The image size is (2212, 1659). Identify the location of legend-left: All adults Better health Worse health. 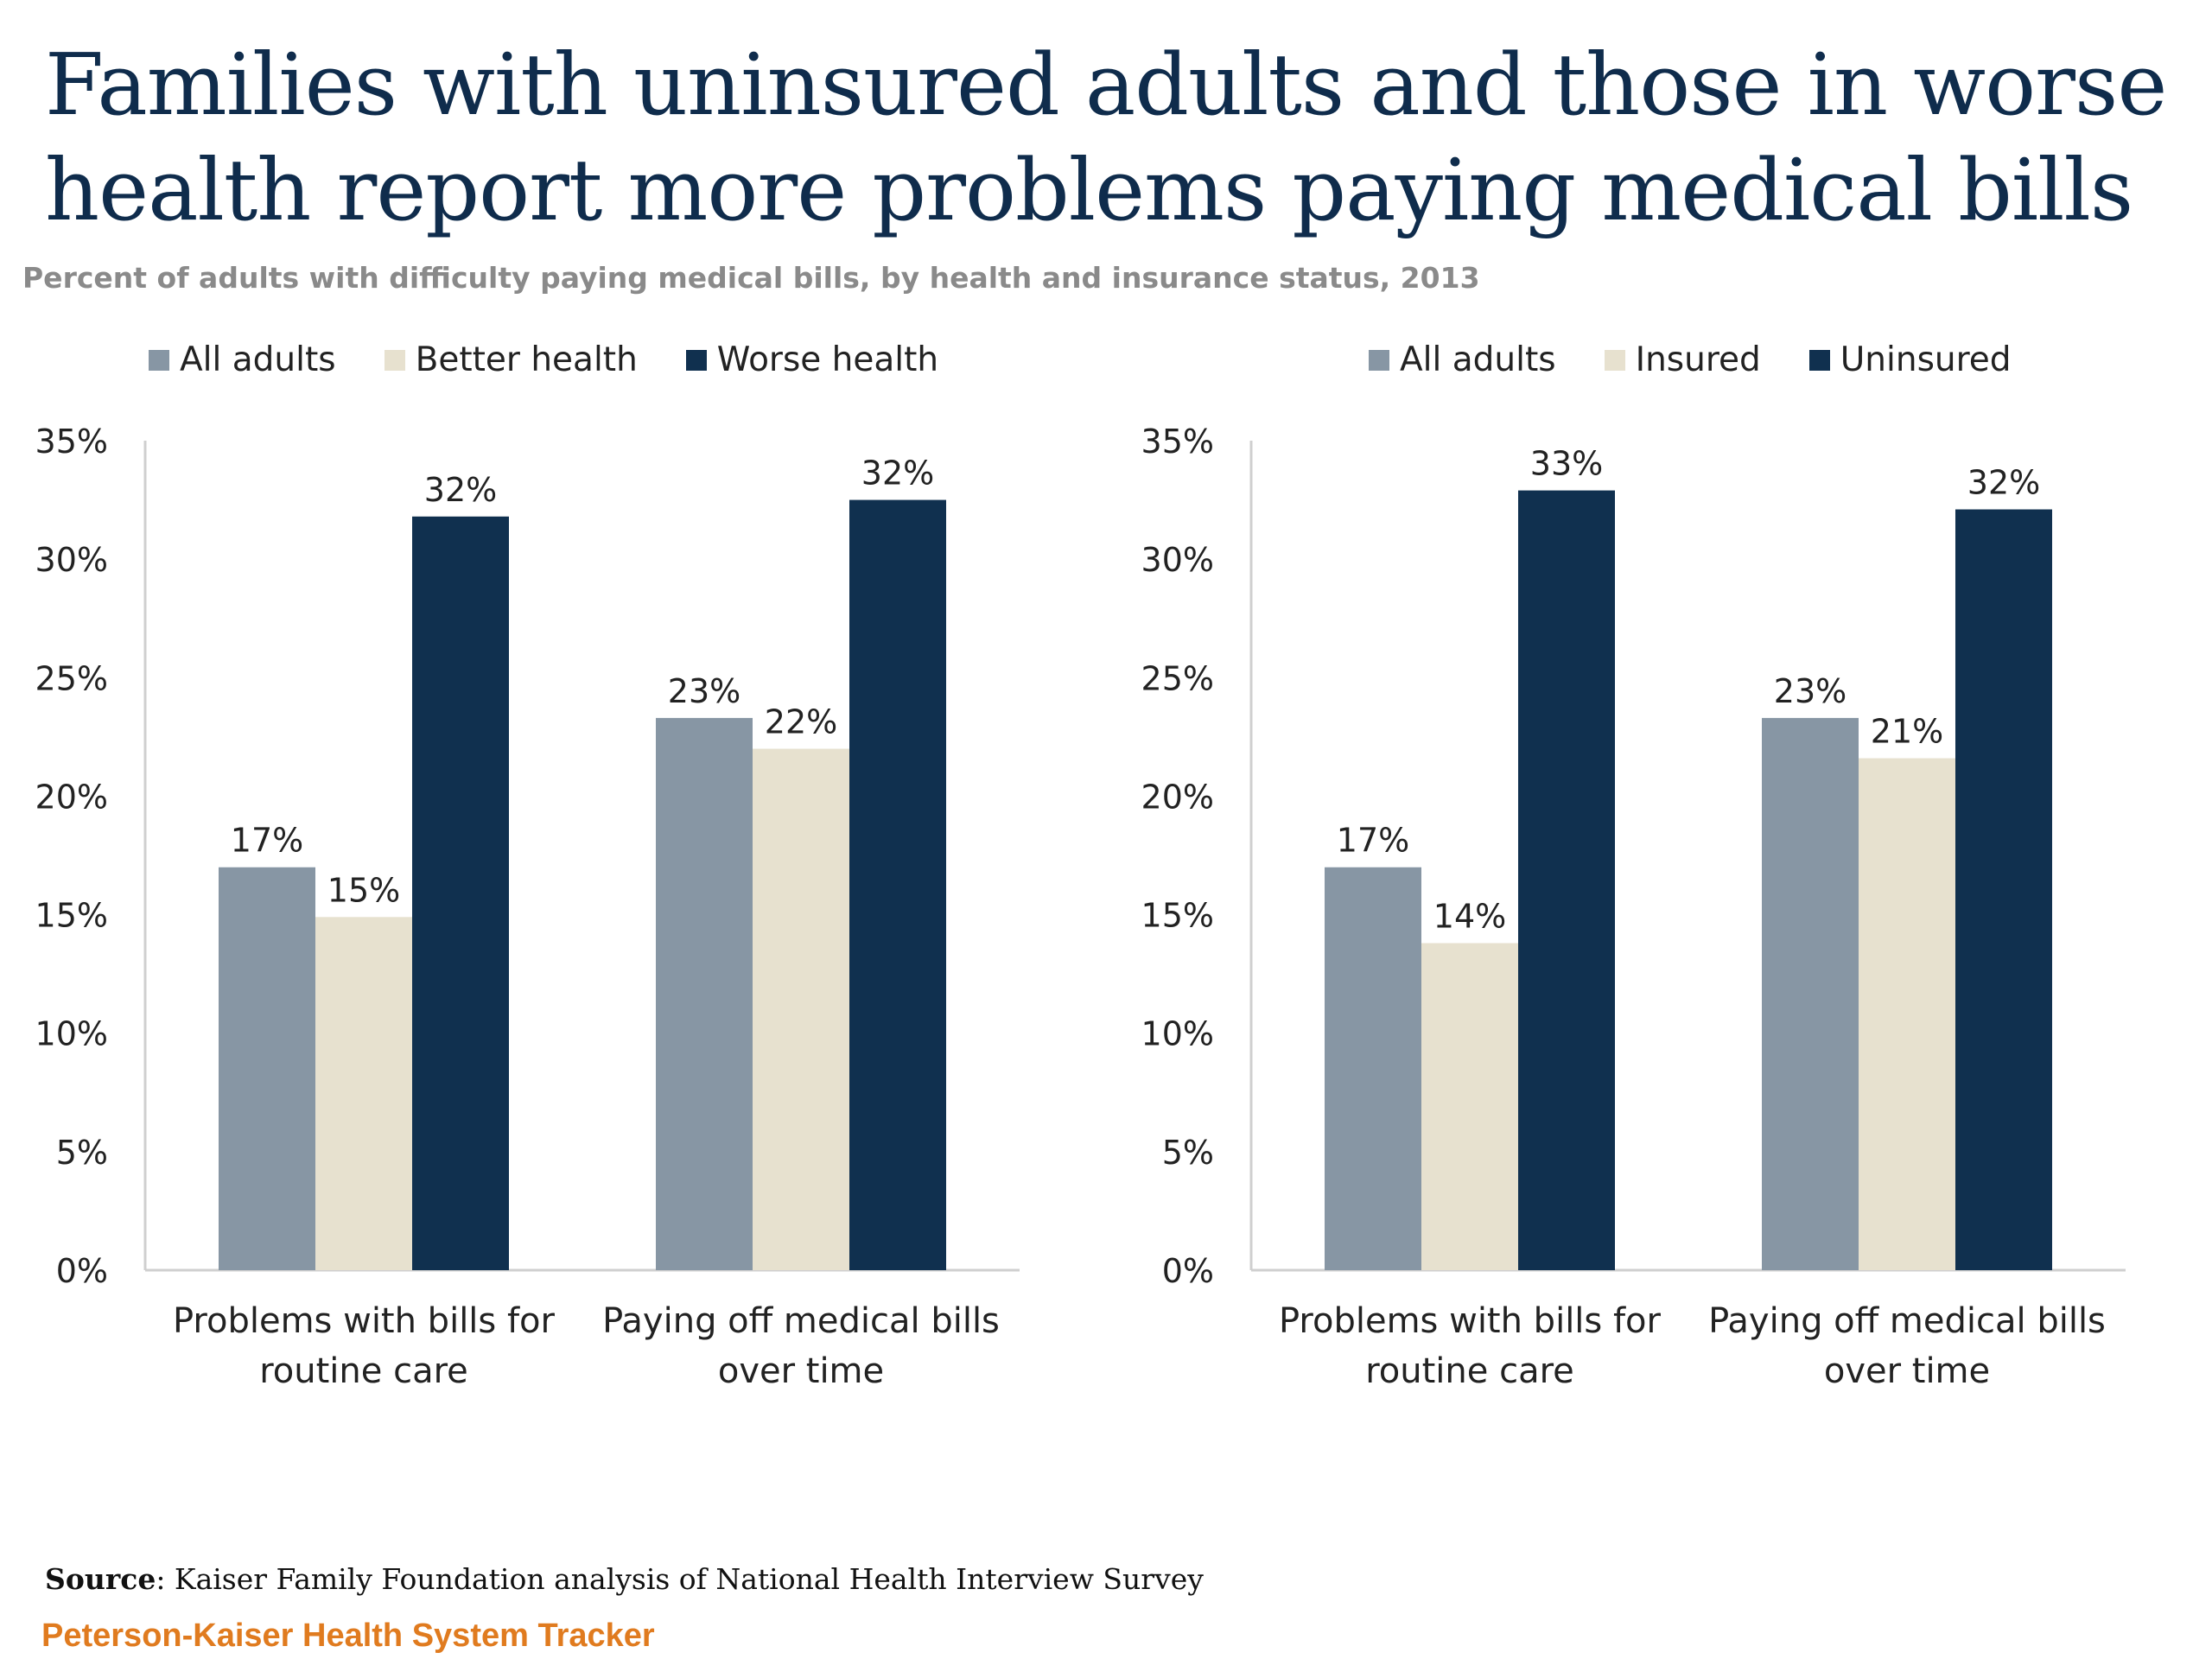
(568, 359).